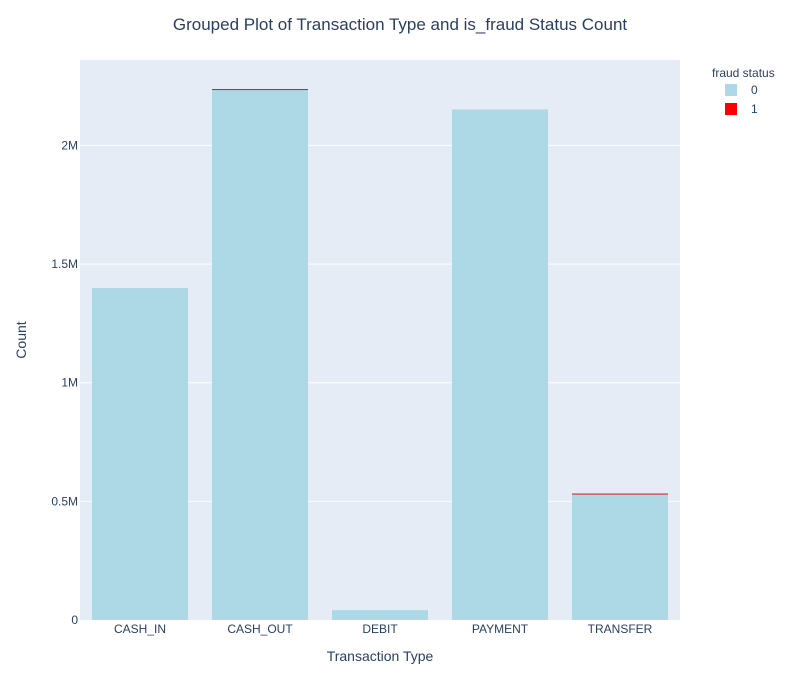 The width and height of the screenshot is (800, 700). Describe the element at coordinates (754, 109) in the screenshot. I see `legend-label: 1` at that location.